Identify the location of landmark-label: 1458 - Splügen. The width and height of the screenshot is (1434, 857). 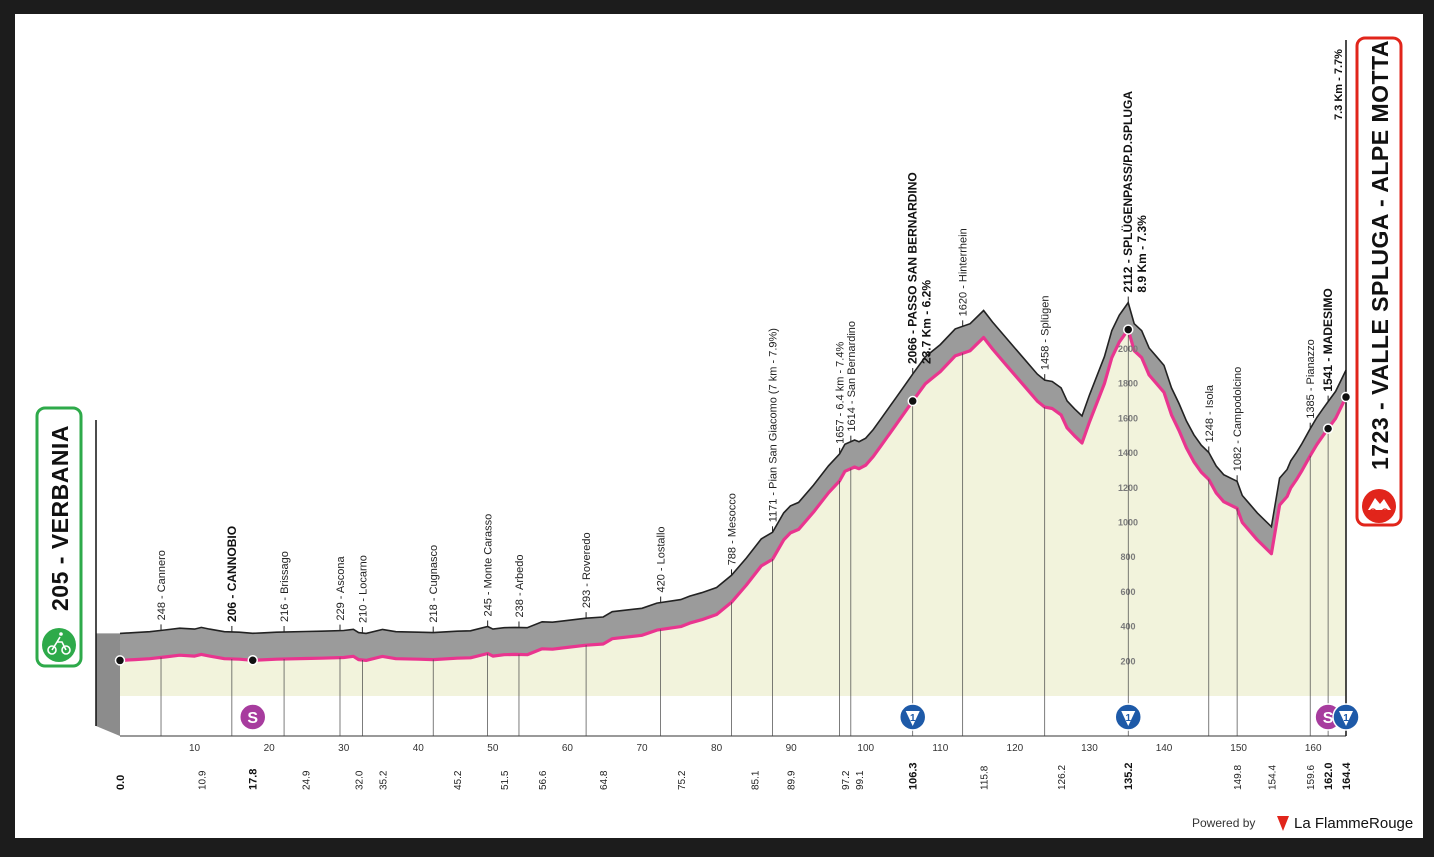
(1046, 332).